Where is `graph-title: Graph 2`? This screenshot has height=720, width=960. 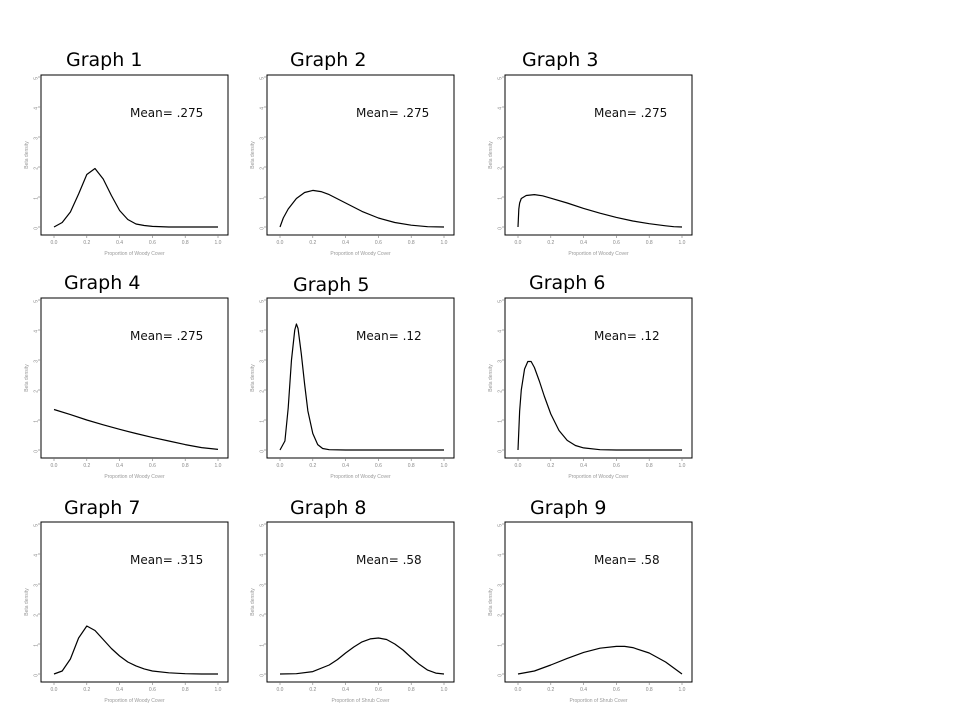
graph-title: Graph 2 is located at coordinates (328, 60).